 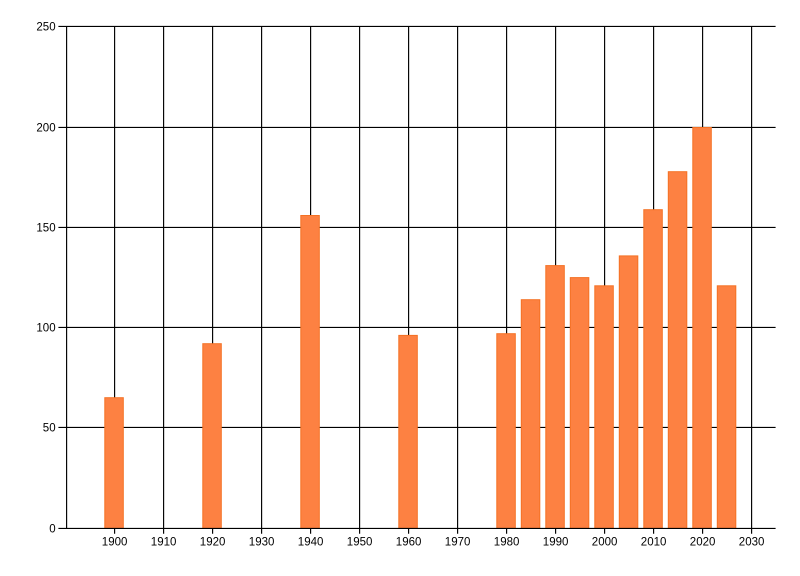 I want to click on svg-text: 1970, so click(x=458, y=542).